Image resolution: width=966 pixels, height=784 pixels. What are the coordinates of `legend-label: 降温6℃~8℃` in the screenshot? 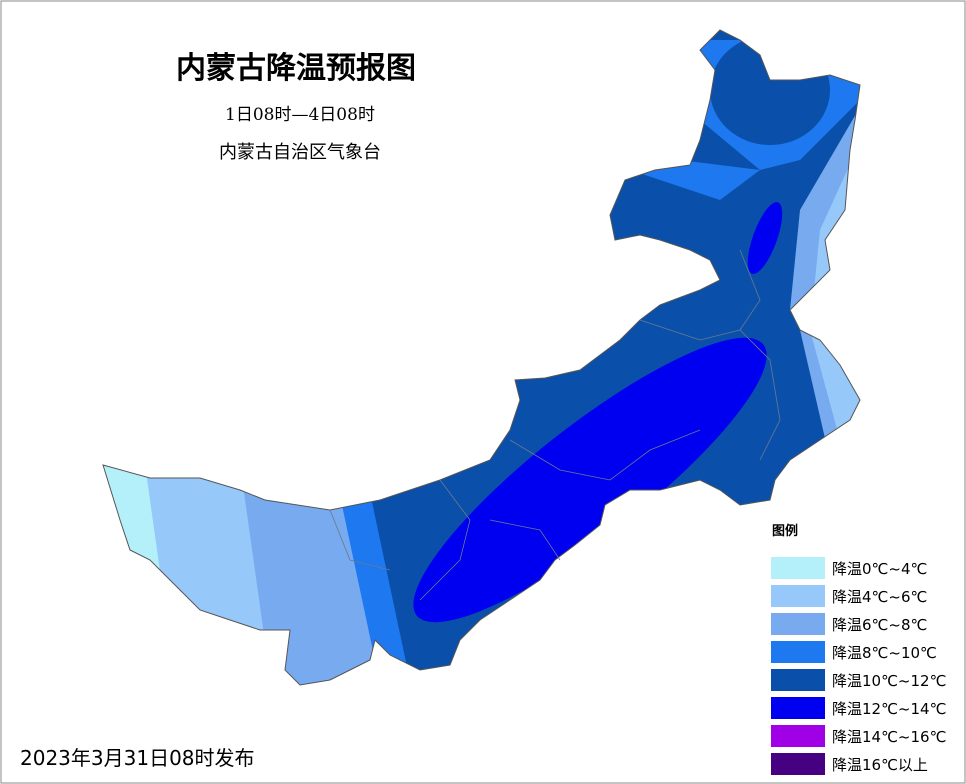 It's located at (879, 625).